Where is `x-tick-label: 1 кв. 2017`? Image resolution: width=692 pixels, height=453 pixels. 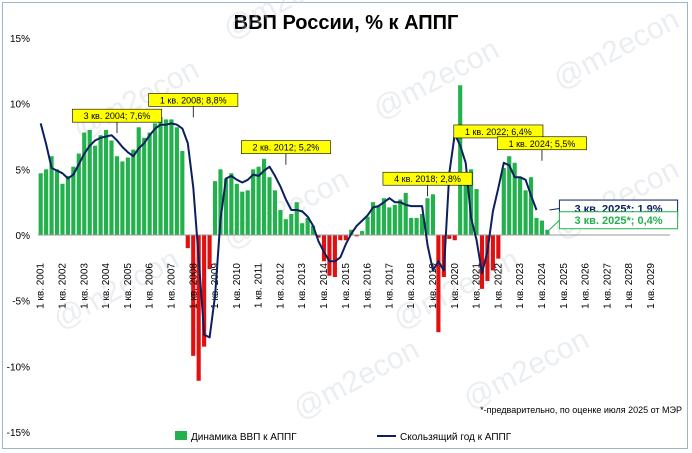 x-tick-label: 1 кв. 2017 is located at coordinates (389, 286).